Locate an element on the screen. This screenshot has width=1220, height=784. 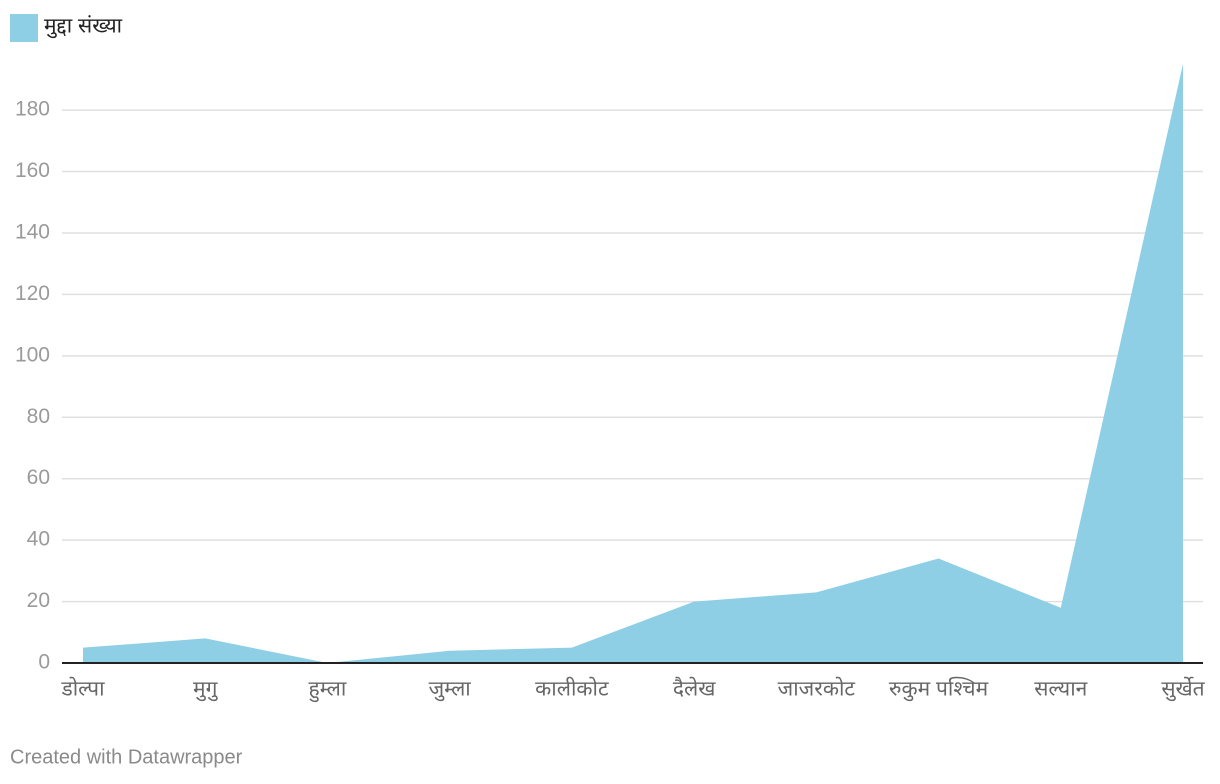
x-tick-label: कालीकोट is located at coordinates (572, 689).